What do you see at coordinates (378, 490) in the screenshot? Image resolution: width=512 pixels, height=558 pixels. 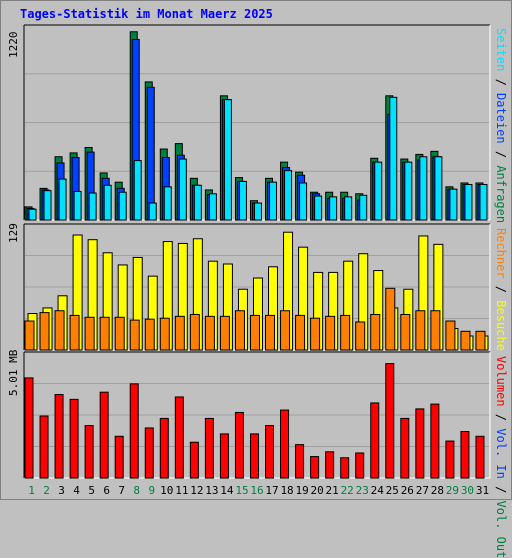 I see `x-tick-label-day-24: 24` at bounding box center [378, 490].